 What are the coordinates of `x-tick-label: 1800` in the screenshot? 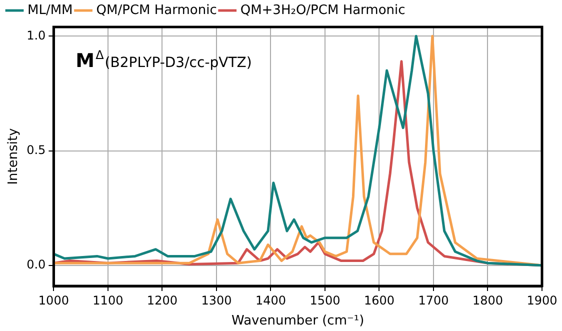 It's located at (488, 300).